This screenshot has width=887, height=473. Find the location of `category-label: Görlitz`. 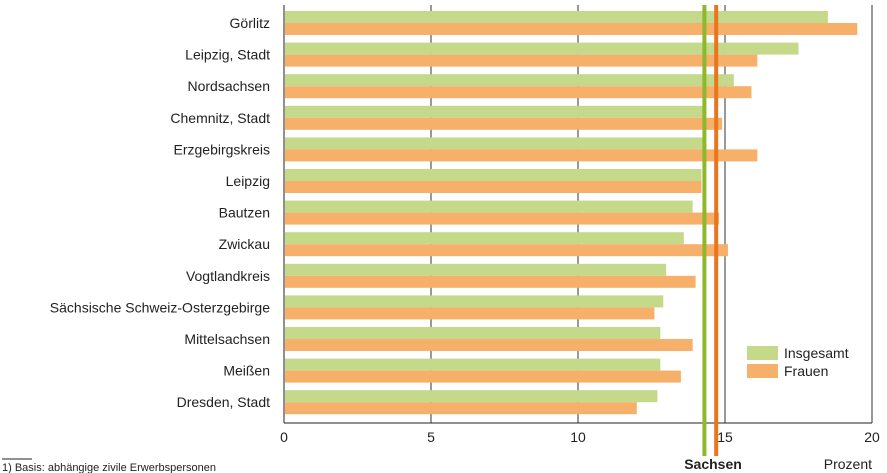

category-label: Görlitz is located at coordinates (250, 23).